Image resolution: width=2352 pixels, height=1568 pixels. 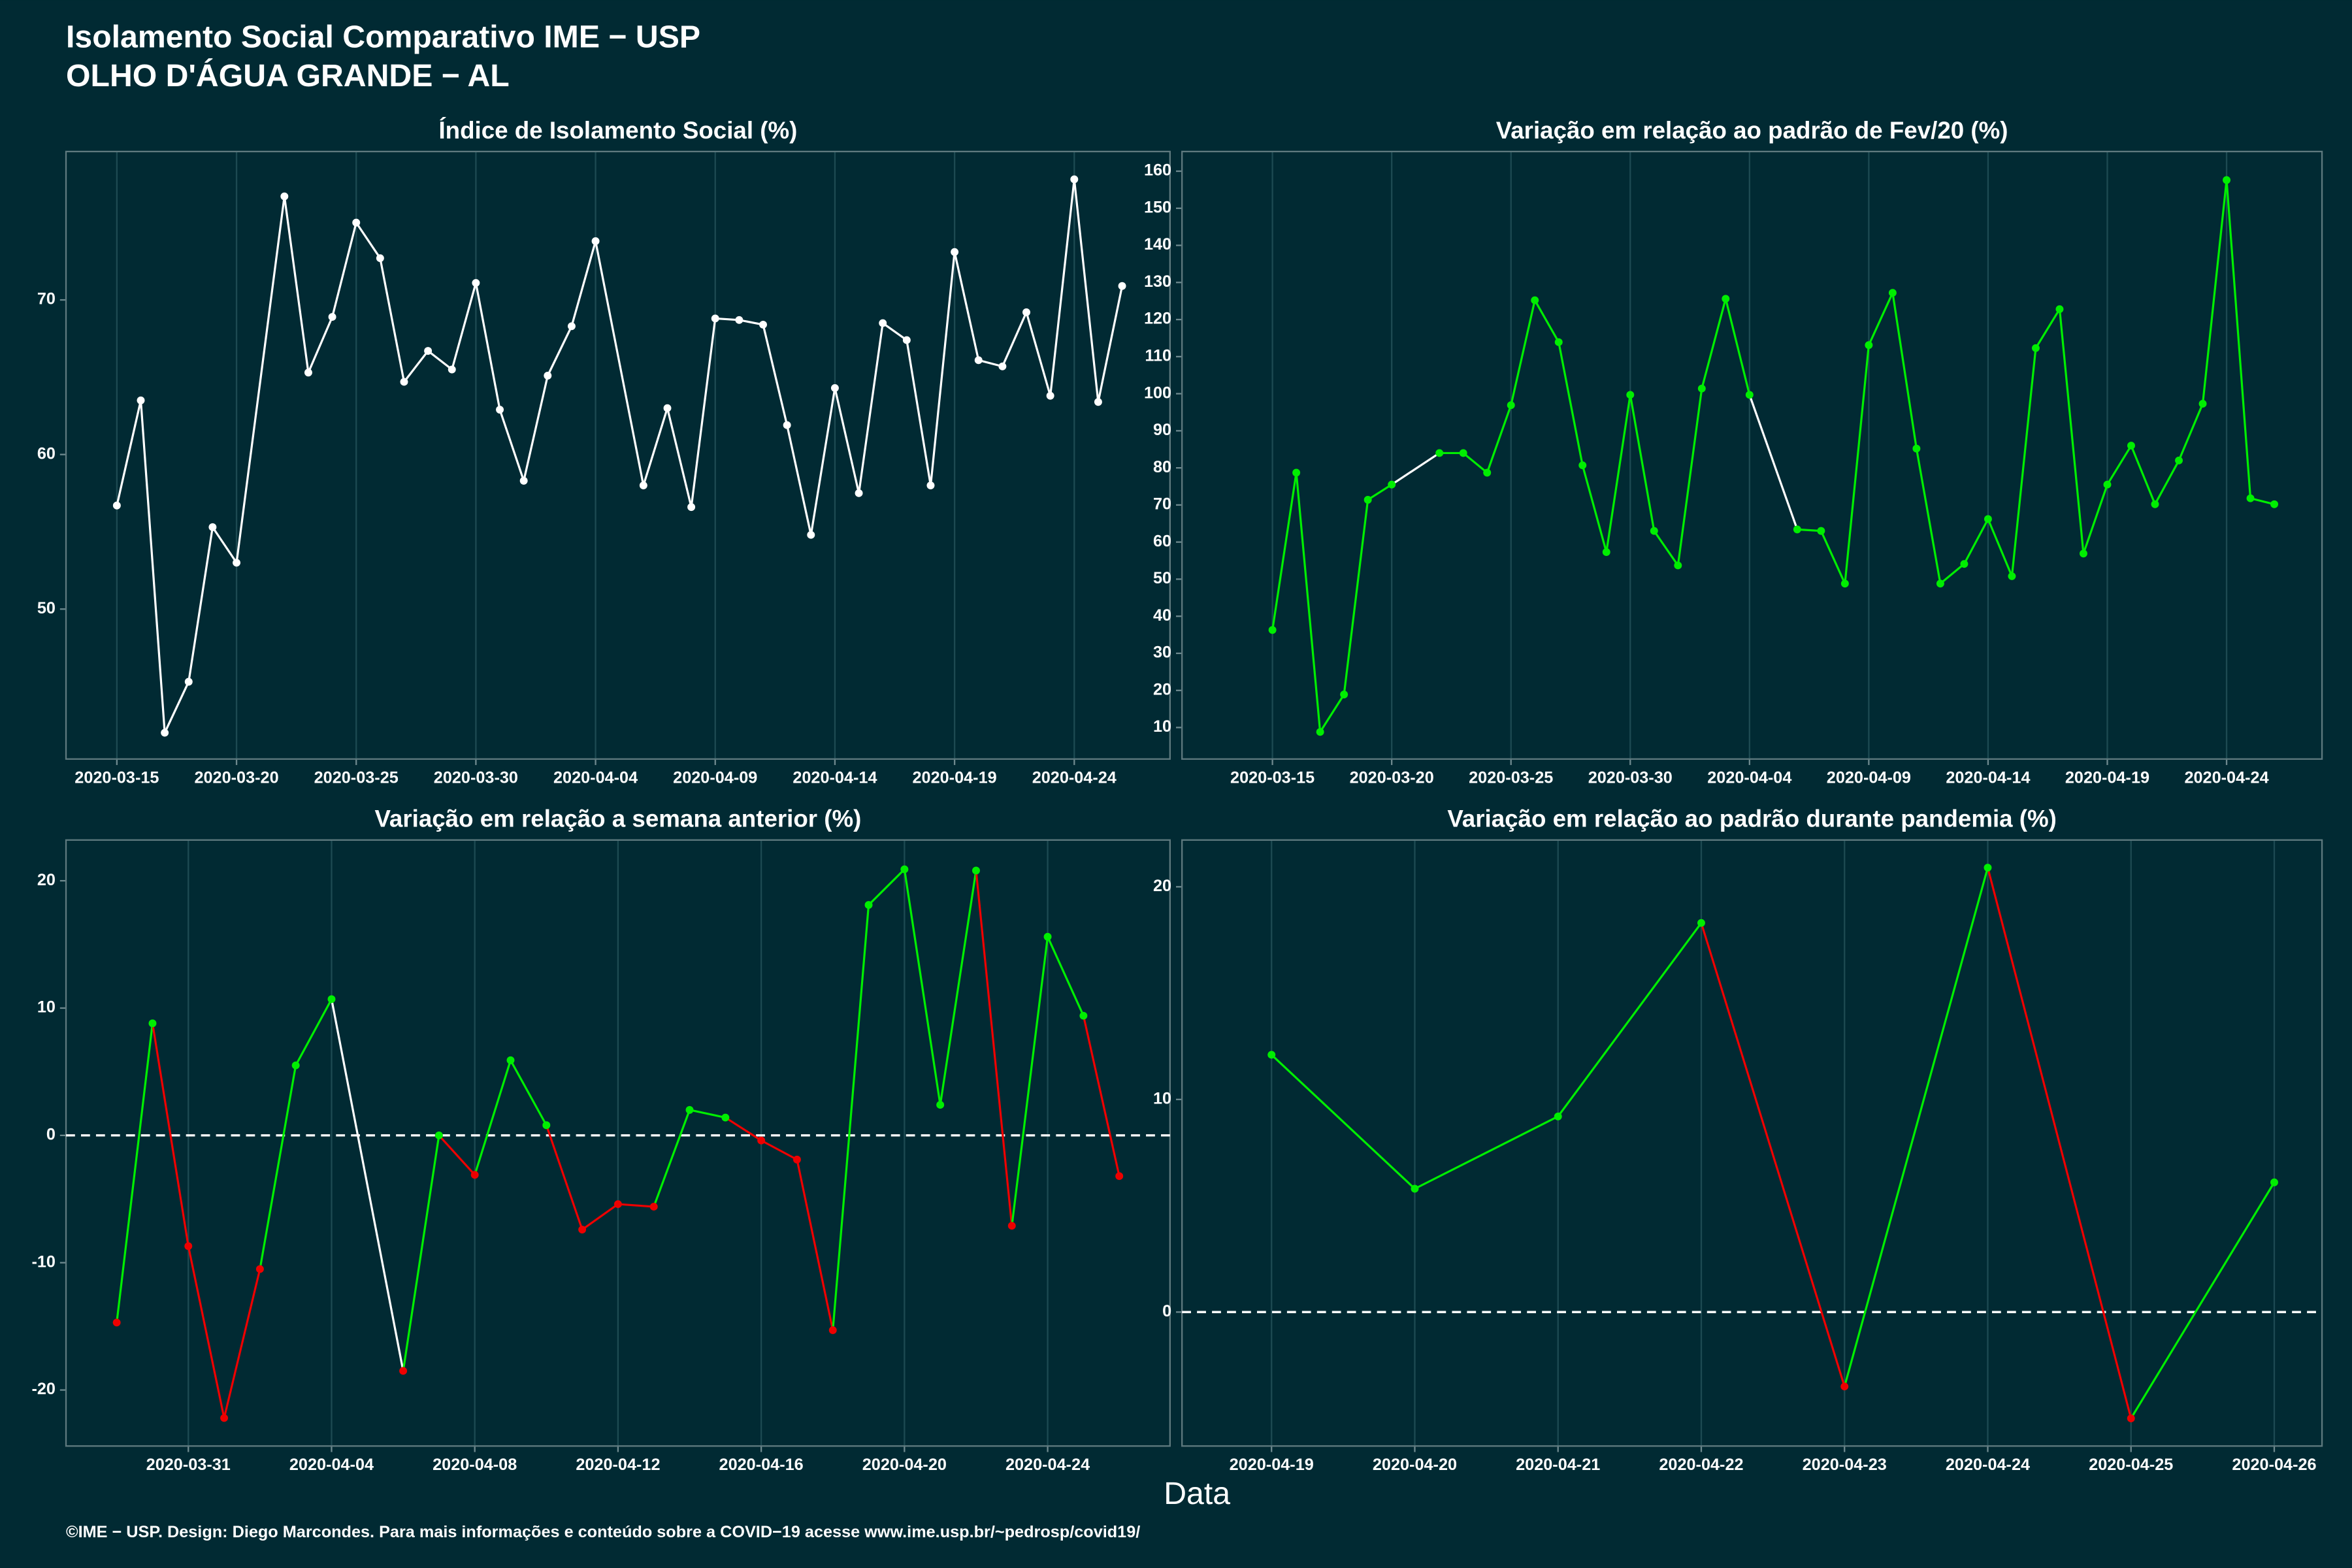 I want to click on y-tick-label: 140, so click(x=1157, y=244).